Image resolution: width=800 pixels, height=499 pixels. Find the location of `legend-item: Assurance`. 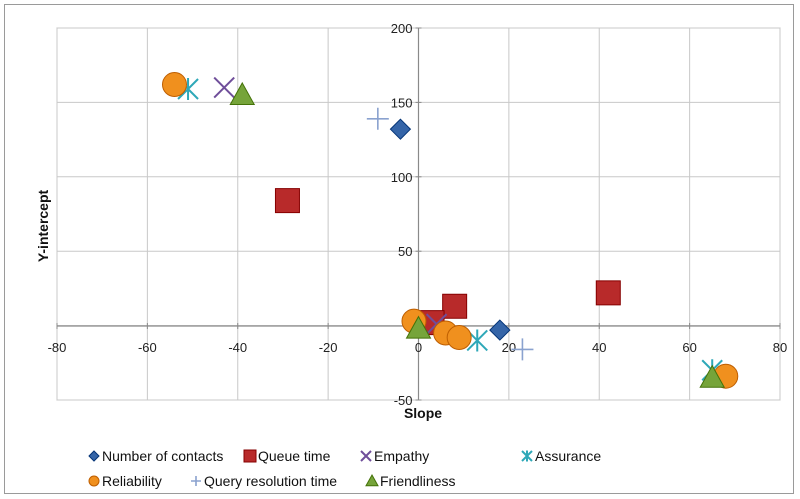

legend-item: Assurance is located at coordinates (561, 456).